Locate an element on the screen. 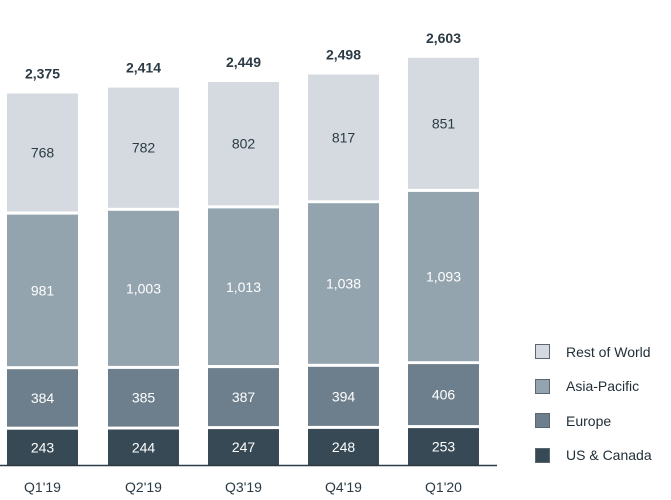 This screenshot has height=500, width=671. data-label: 768 is located at coordinates (43, 153).